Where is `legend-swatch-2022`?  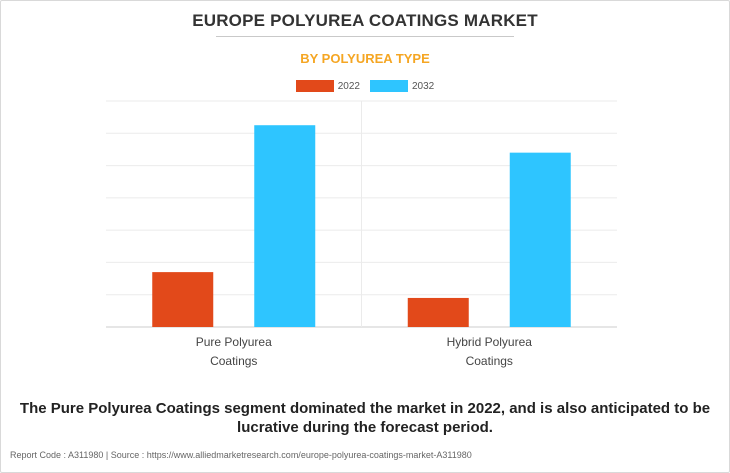 legend-swatch-2022 is located at coordinates (314, 86).